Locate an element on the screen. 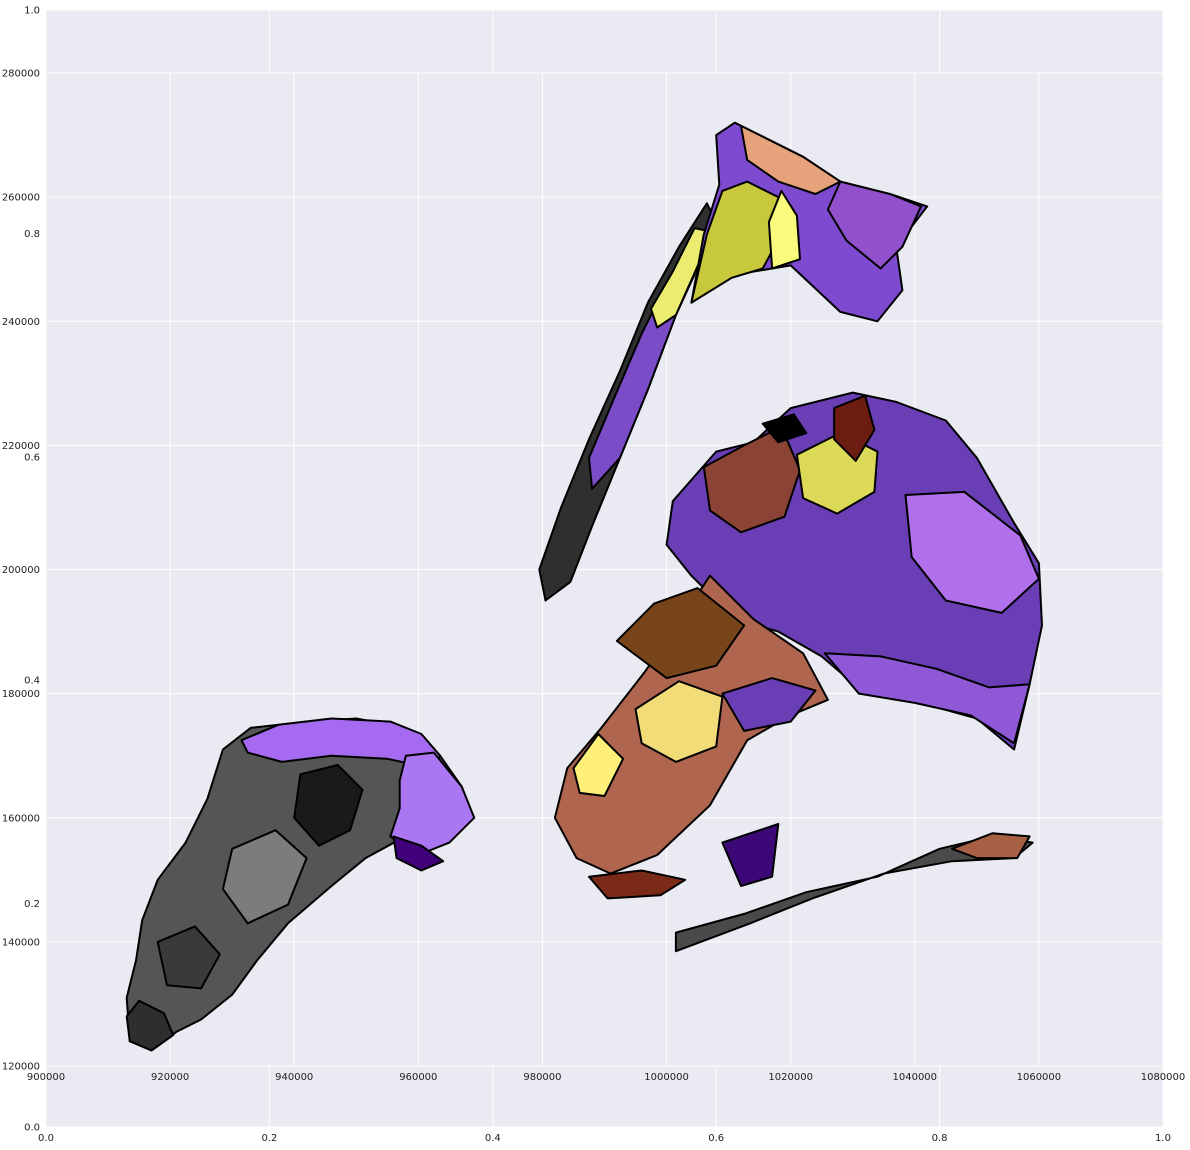 This screenshot has width=1190, height=1150. outer-x-tick-label: 0.8 is located at coordinates (940, 1138).